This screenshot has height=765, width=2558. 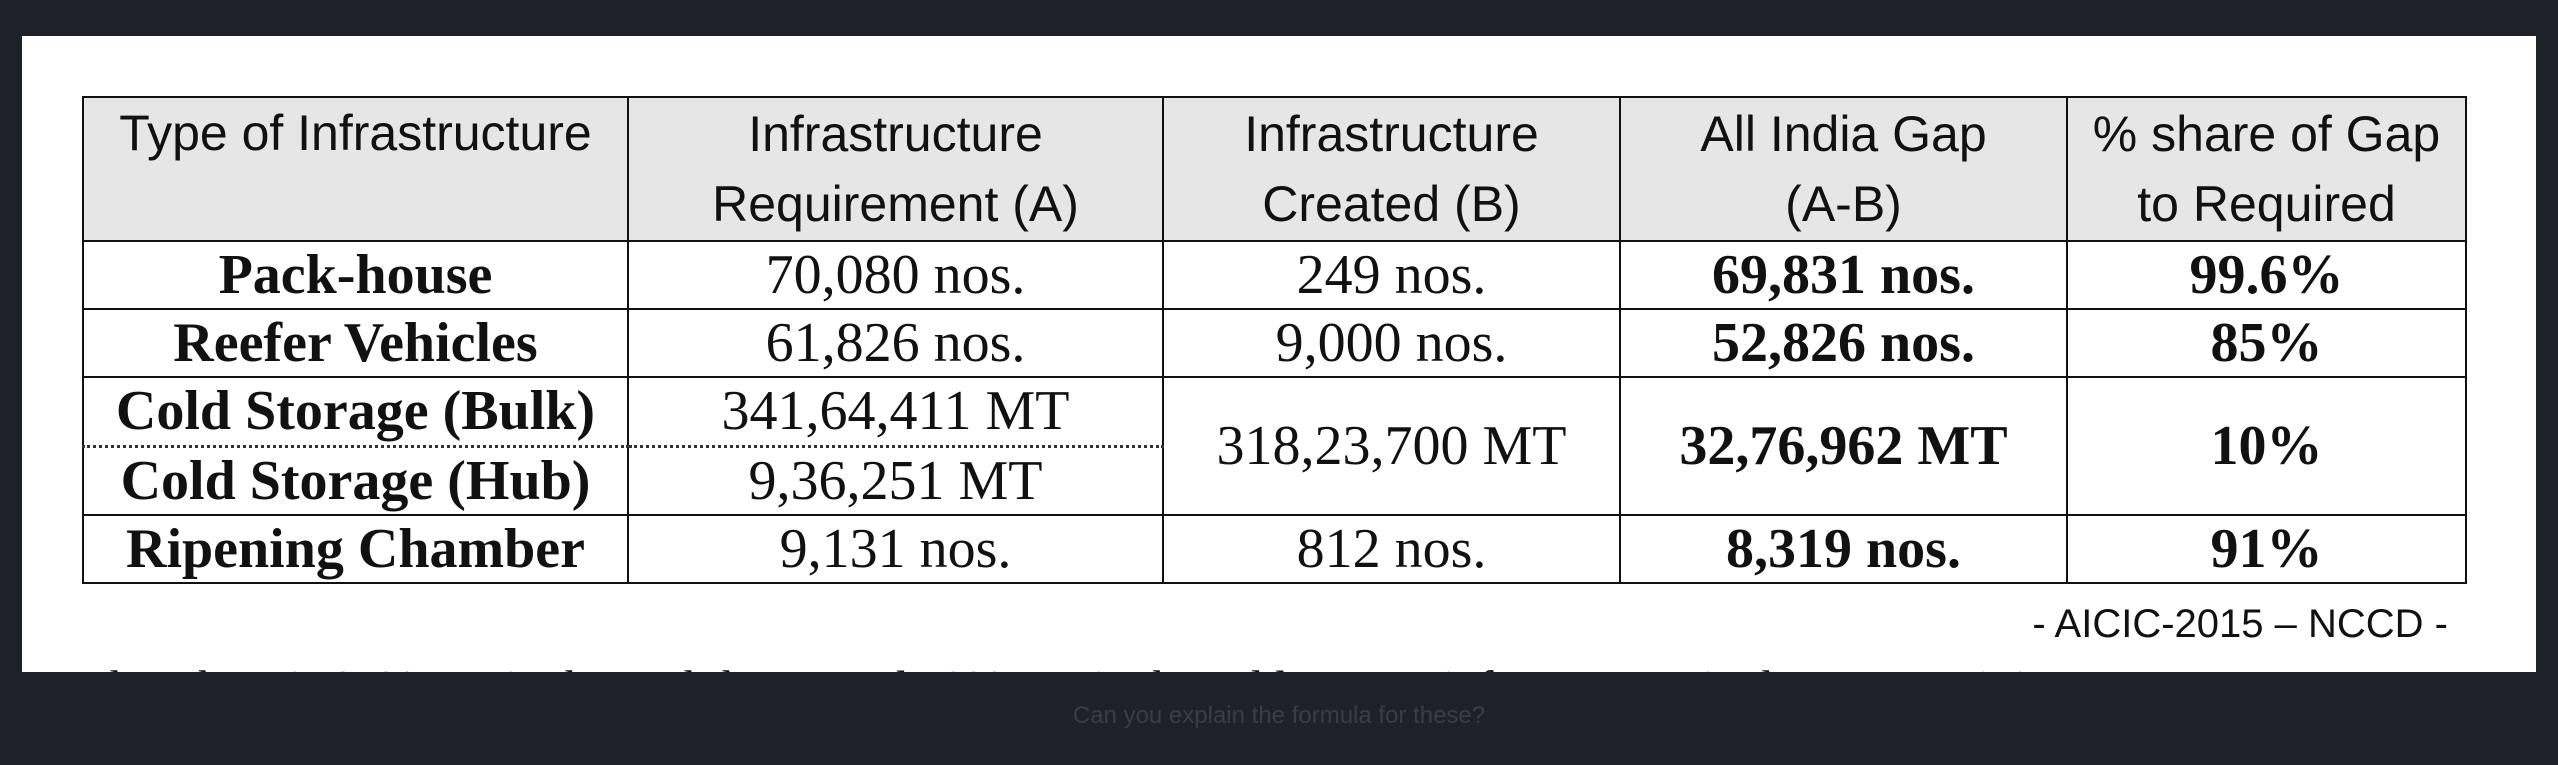 I want to click on header-gap: All India Gap (A-B), so click(x=1843, y=169).